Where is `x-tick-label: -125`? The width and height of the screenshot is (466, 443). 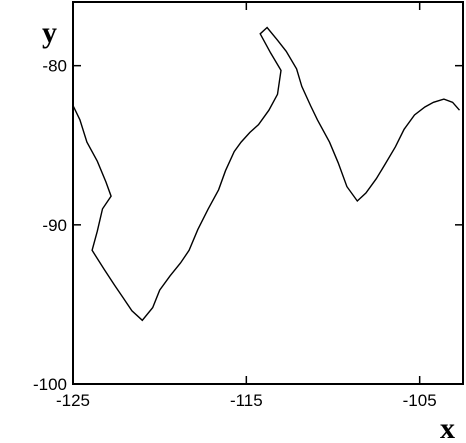
x-tick-label: -125 is located at coordinates (73, 400).